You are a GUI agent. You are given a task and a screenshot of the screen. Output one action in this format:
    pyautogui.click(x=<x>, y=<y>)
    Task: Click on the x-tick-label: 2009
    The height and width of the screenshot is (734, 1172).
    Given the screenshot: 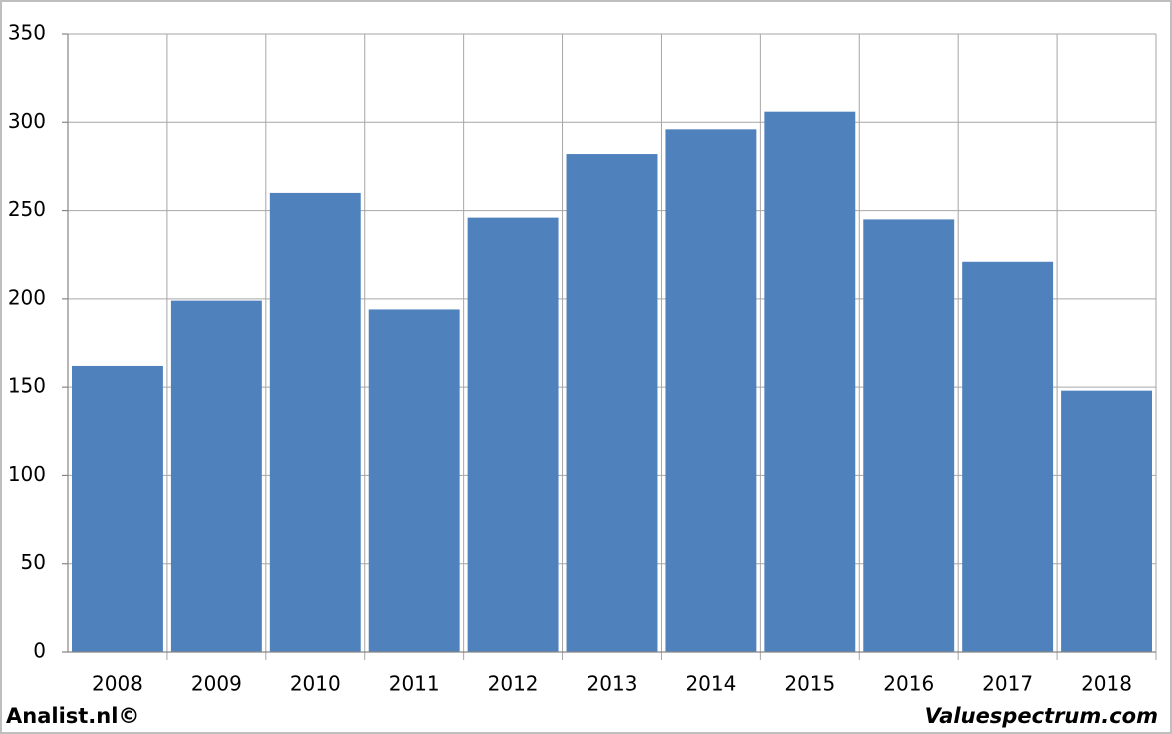 What is the action you would take?
    pyautogui.click(x=216, y=684)
    